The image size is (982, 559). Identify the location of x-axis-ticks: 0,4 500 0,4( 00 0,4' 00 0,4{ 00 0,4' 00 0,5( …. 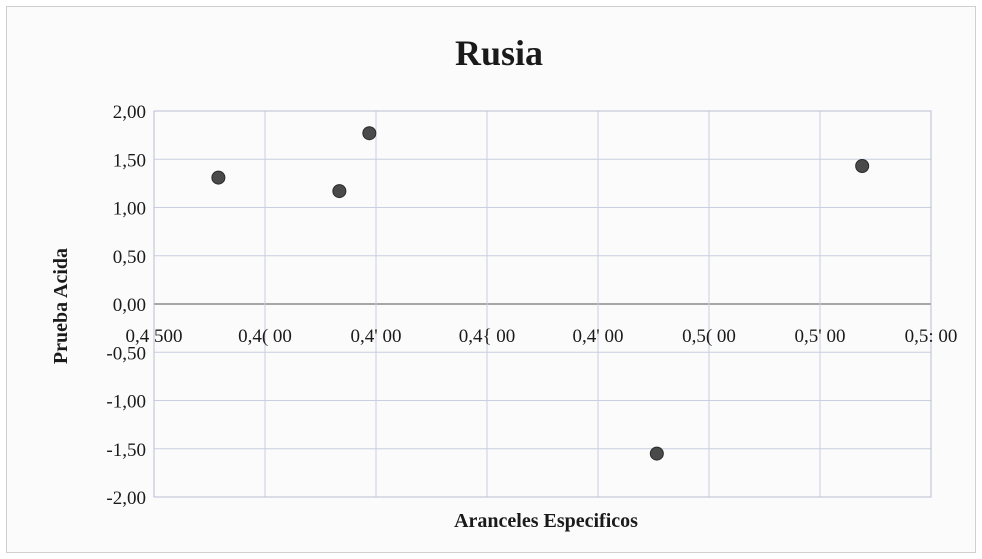
(542, 336).